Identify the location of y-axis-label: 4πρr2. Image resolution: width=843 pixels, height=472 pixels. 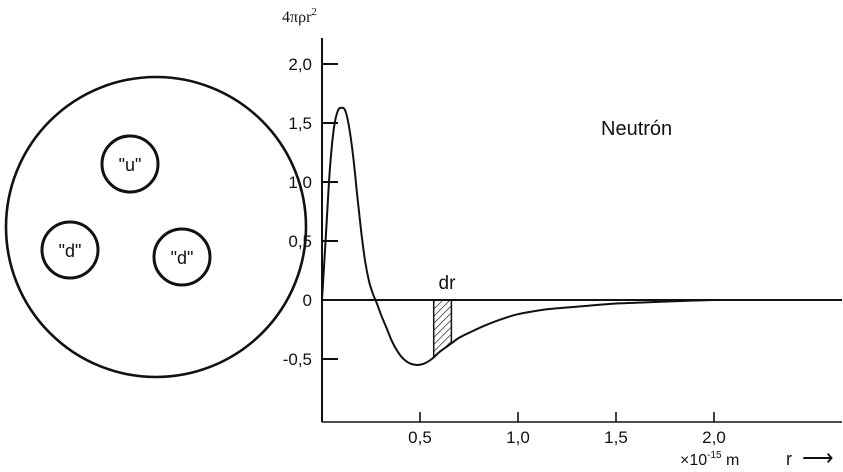
(299, 16).